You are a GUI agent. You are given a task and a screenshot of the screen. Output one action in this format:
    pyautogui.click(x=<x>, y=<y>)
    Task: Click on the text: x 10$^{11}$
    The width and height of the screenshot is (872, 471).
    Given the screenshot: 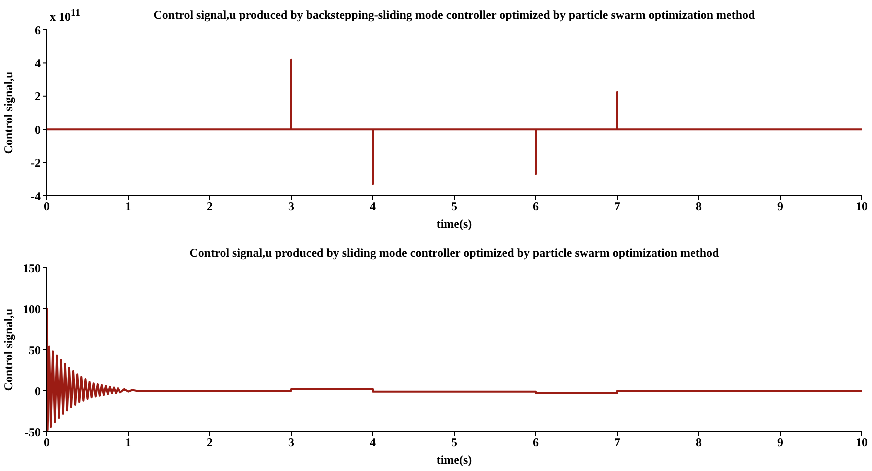 What is the action you would take?
    pyautogui.click(x=65, y=16)
    